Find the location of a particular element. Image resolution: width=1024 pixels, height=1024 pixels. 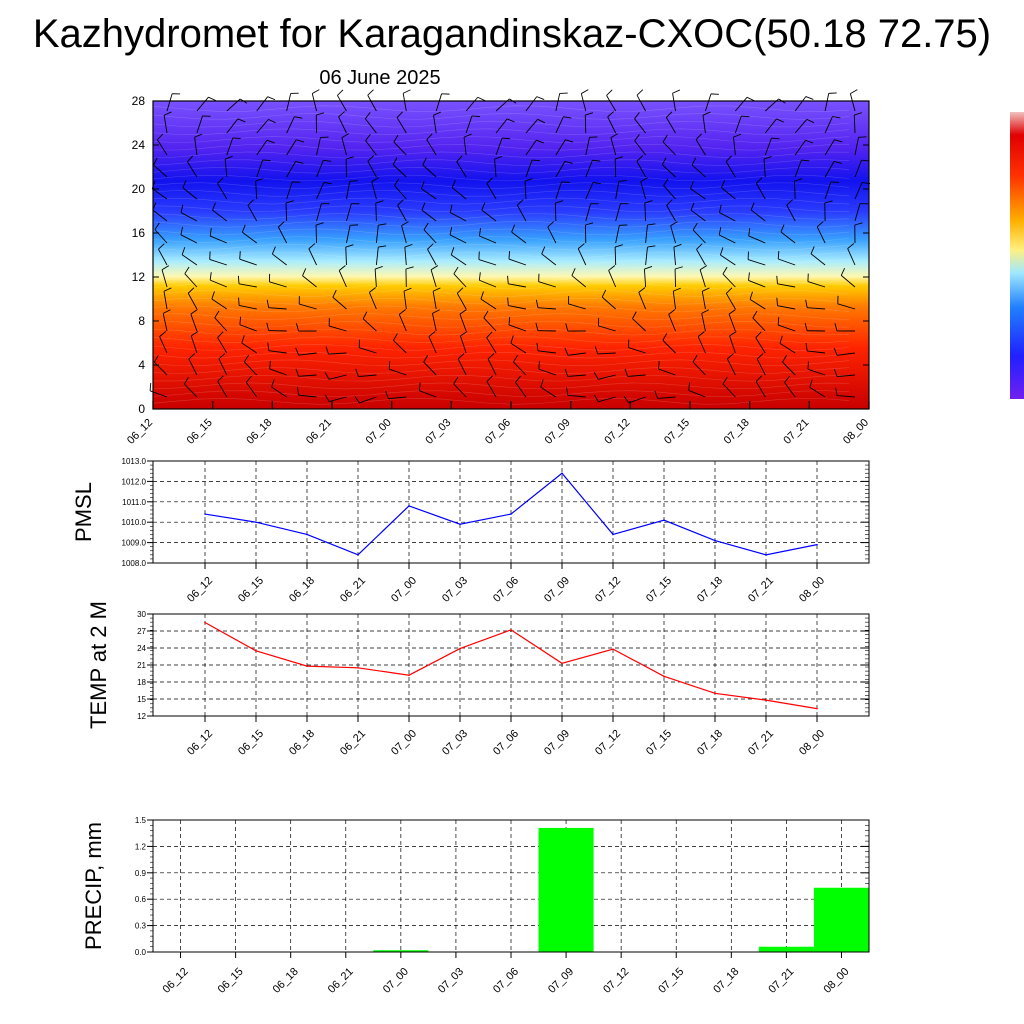

y-tick-label: 0.6 is located at coordinates (141, 899).